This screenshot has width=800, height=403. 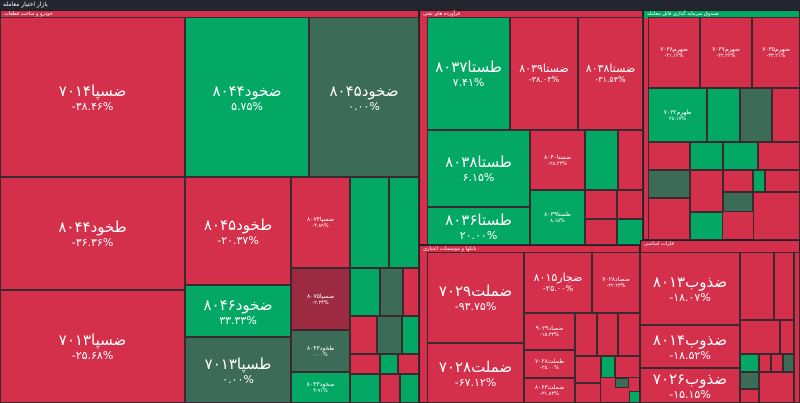 What do you see at coordinates (478, 162) in the screenshot?
I see `tile-symbol: طستا۸۰۳۸` at bounding box center [478, 162].